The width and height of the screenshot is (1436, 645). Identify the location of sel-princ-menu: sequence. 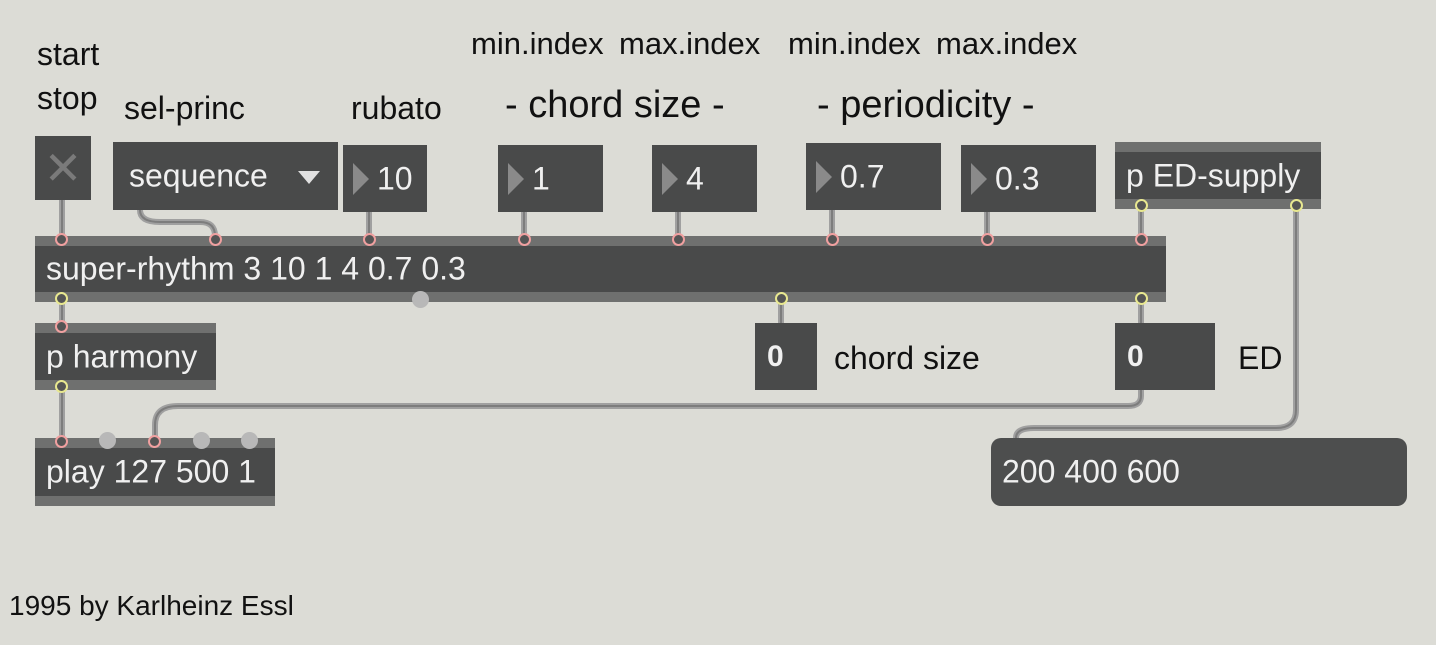
(225, 176).